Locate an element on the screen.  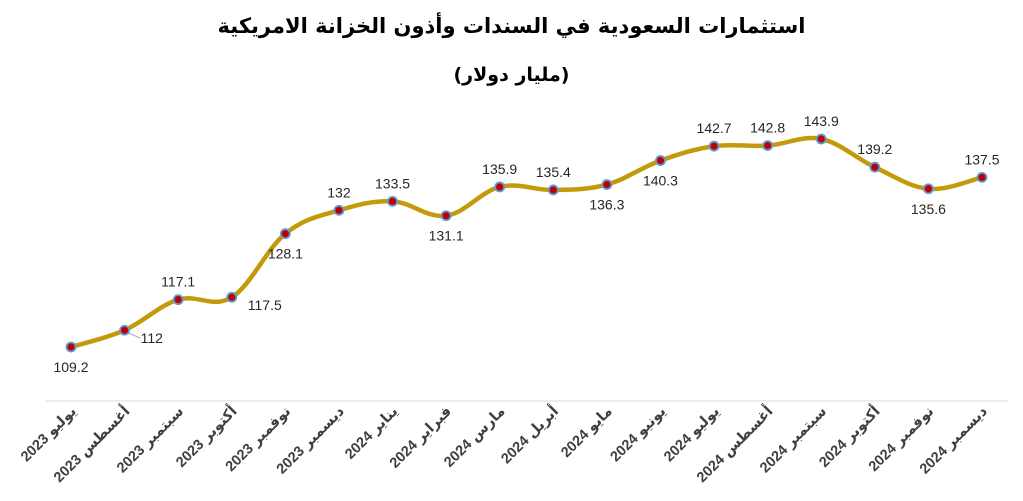
data-label: 143.9 is located at coordinates (821, 121).